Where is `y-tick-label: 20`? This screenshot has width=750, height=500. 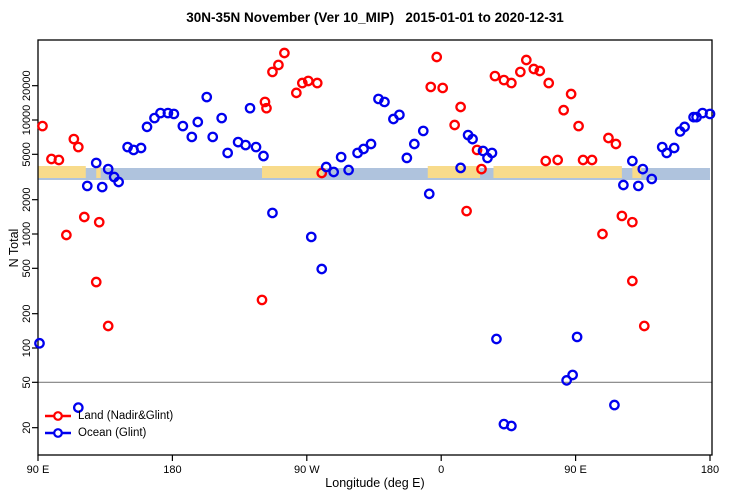
y-tick-label: 20 is located at coordinates (27, 428).